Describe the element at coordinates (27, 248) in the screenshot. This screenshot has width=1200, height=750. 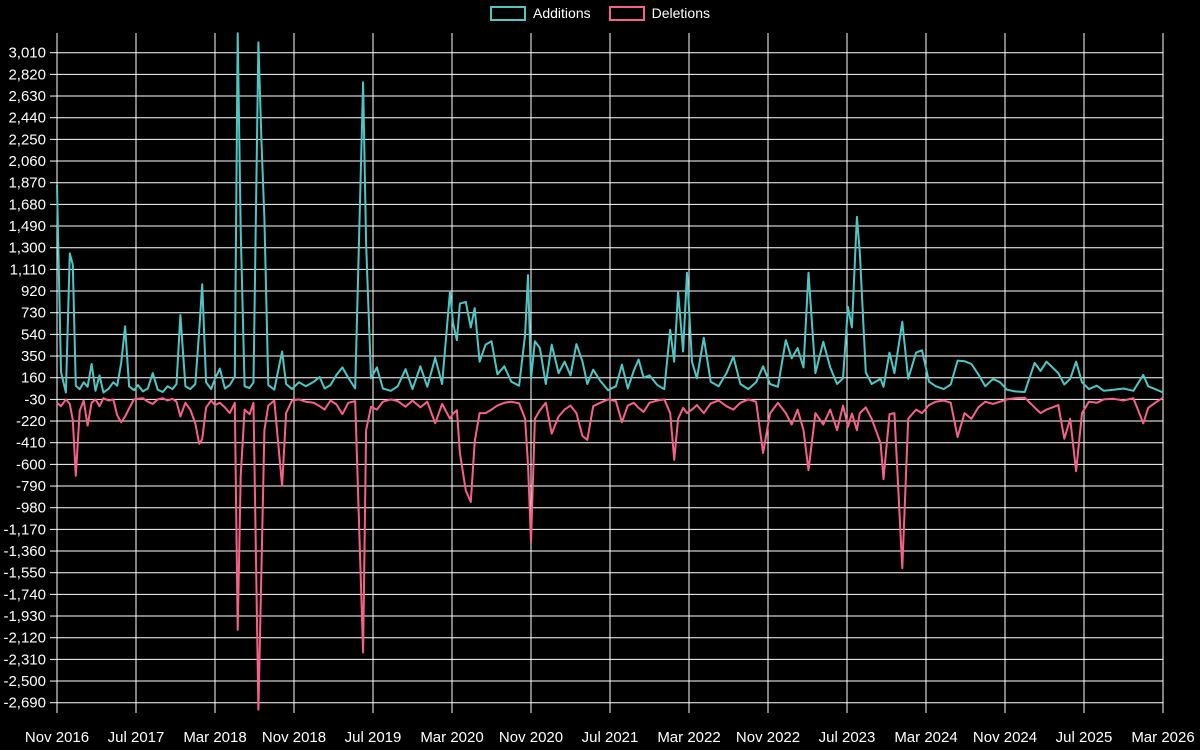
I see `y-axis-tick-label: 1,300` at that location.